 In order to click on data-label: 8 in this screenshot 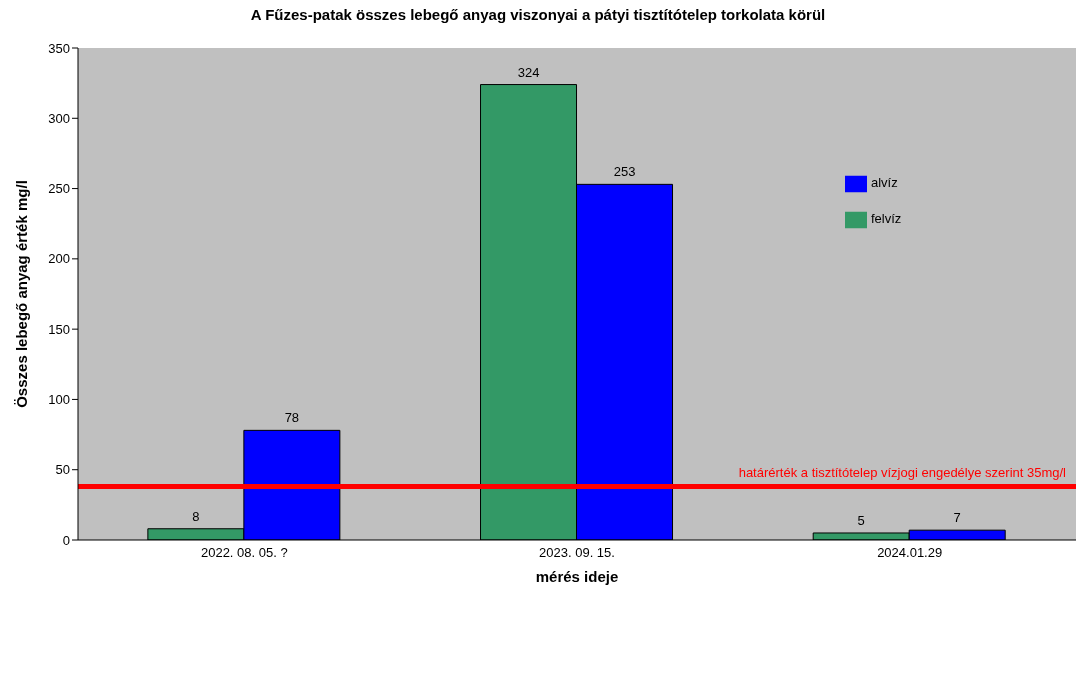, I will do `click(196, 516)`.